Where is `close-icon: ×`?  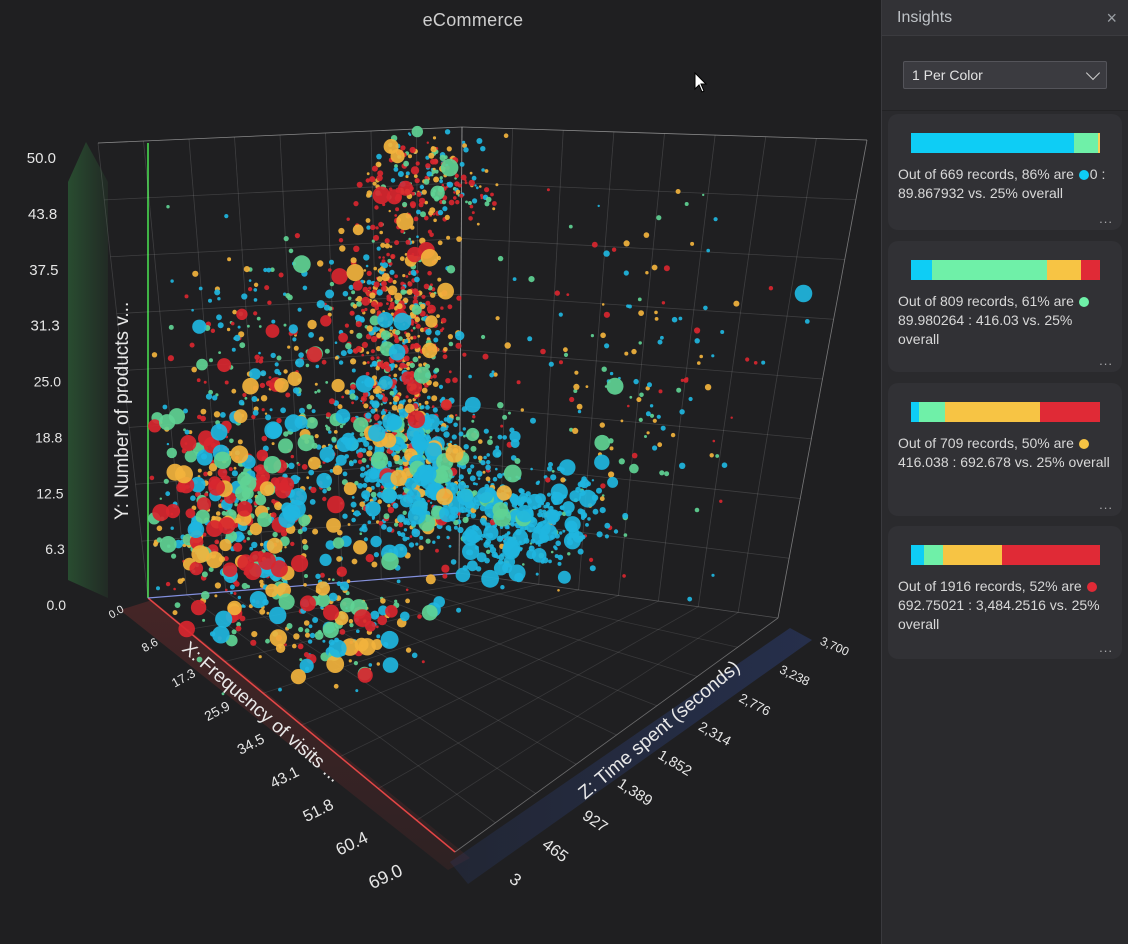 close-icon: × is located at coordinates (1111, 17).